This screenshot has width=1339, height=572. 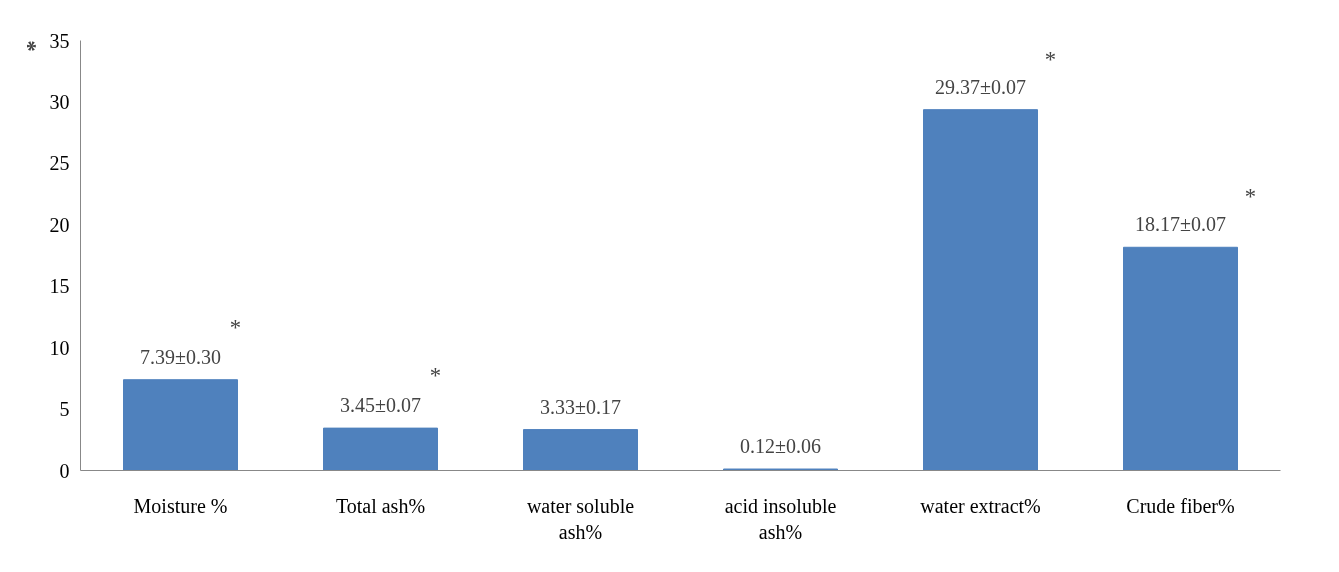 What do you see at coordinates (59, 101) in the screenshot?
I see `y-tick-label: 30` at bounding box center [59, 101].